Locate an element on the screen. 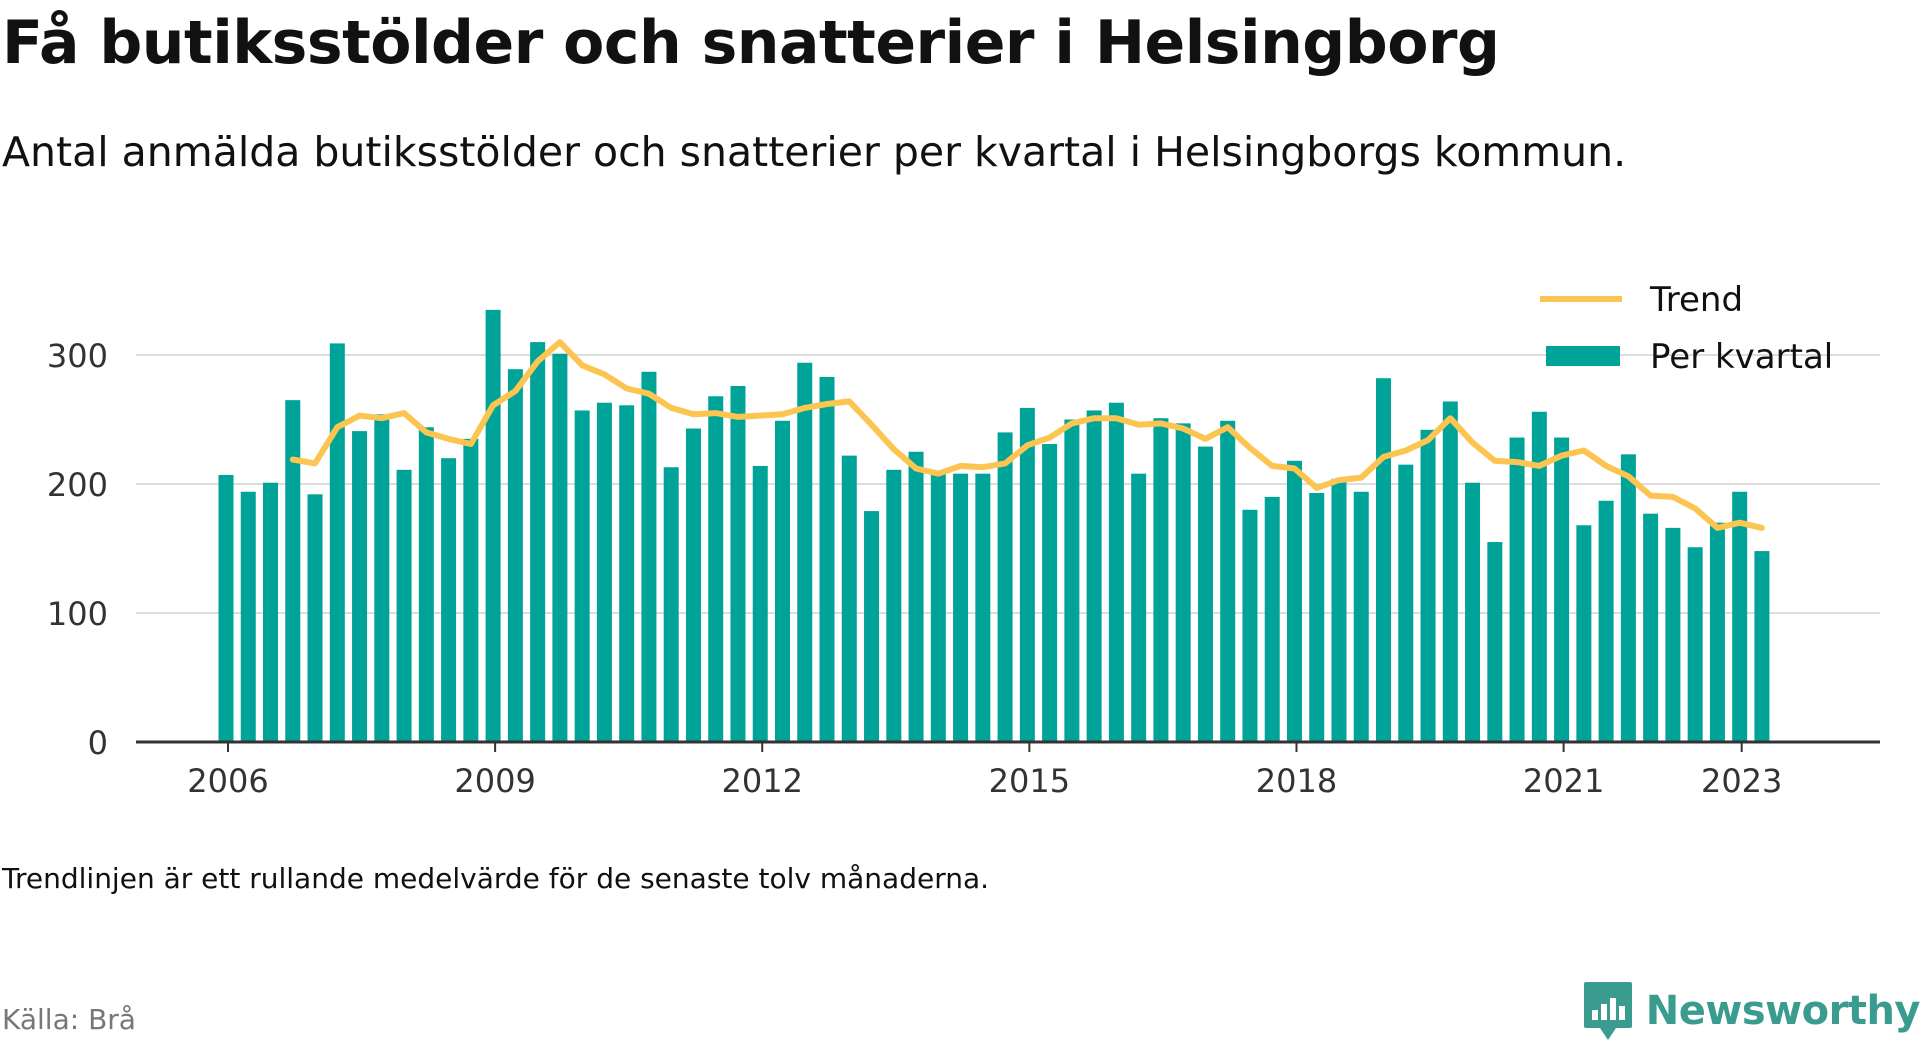  legend-item-per-kvartal: Per kvartal is located at coordinates (1689, 357).